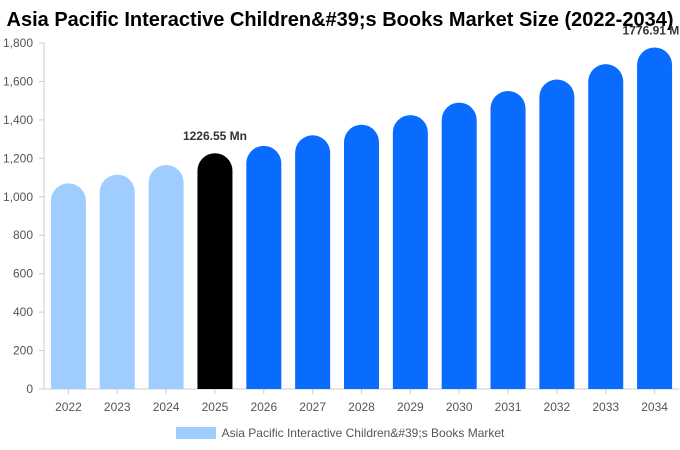 This screenshot has height=450, width=680. I want to click on y-tick-label: 0, so click(29, 389).